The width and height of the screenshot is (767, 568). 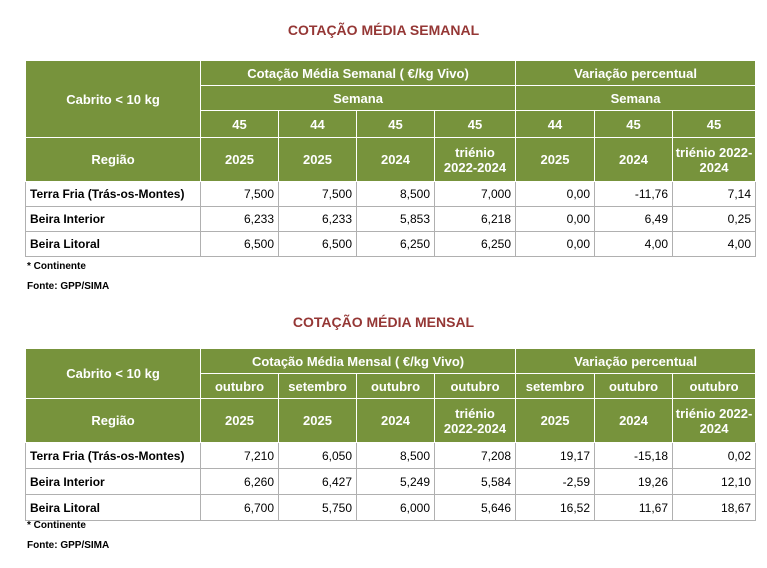 What do you see at coordinates (358, 361) in the screenshot?
I see `group-header: Cotação Média Mensal ( €/kg Vivo)` at bounding box center [358, 361].